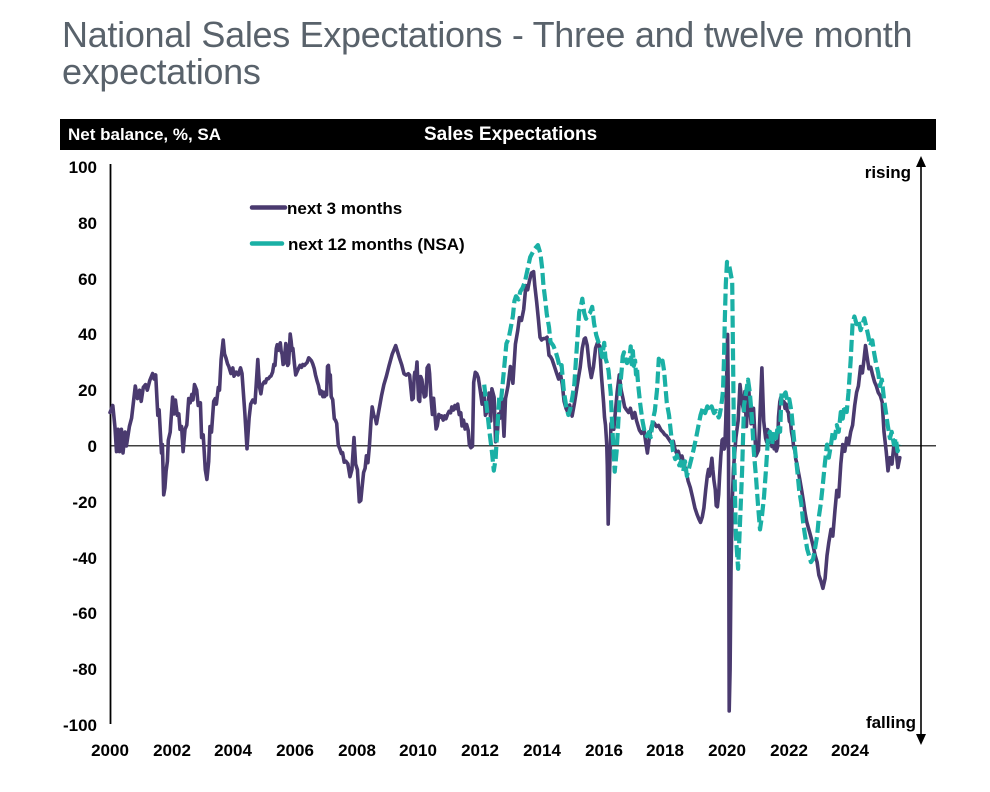 This screenshot has width=990, height=792. Describe the element at coordinates (418, 750) in the screenshot. I see `svg-text: 2010` at that location.